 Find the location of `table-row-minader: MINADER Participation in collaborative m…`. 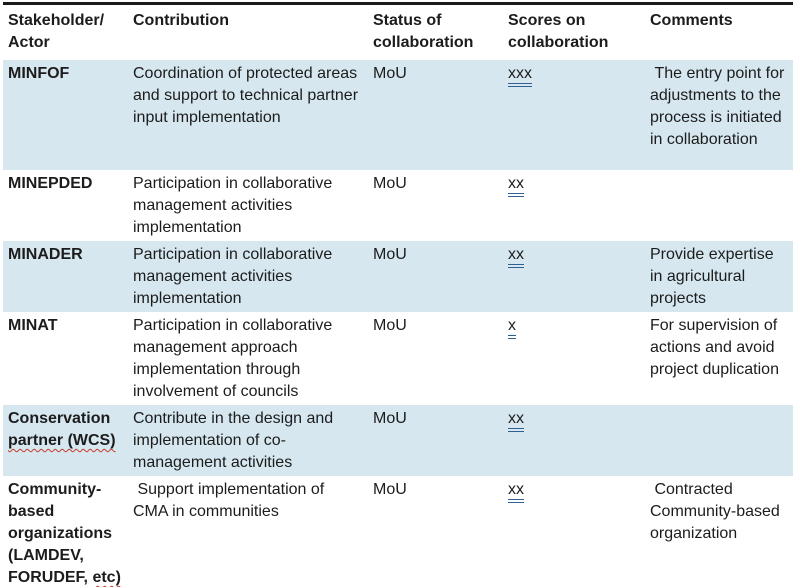

table-row-minader: MINADER Participation in collaborative m… is located at coordinates (398, 276).